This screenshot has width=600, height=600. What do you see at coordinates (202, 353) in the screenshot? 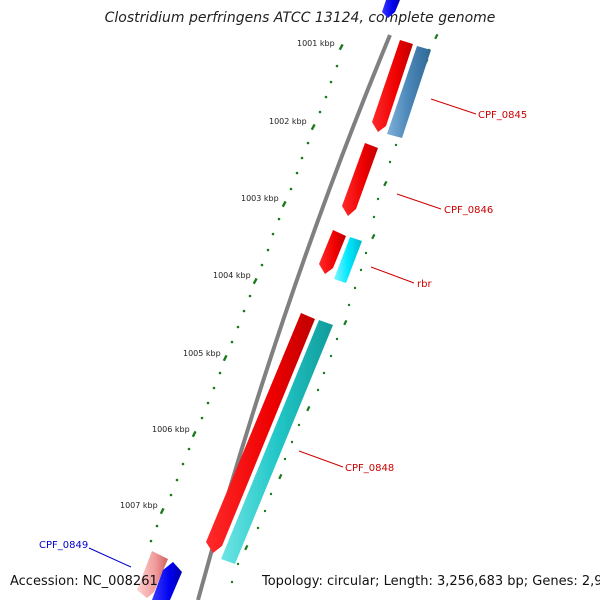
I see `tick-label: 1005 kbp` at bounding box center [202, 353].